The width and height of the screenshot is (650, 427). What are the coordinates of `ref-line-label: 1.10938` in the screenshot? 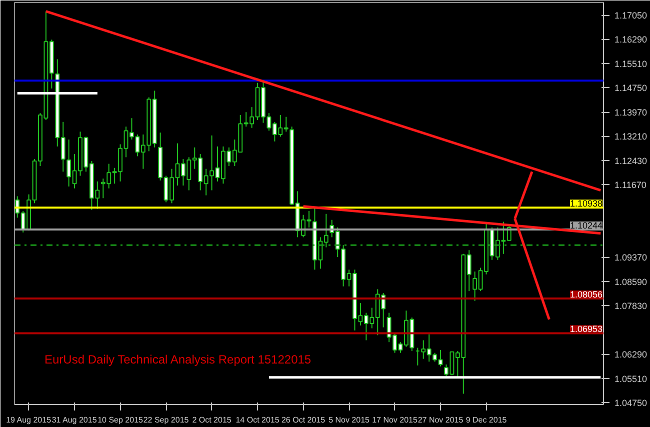 It's located at (586, 203).